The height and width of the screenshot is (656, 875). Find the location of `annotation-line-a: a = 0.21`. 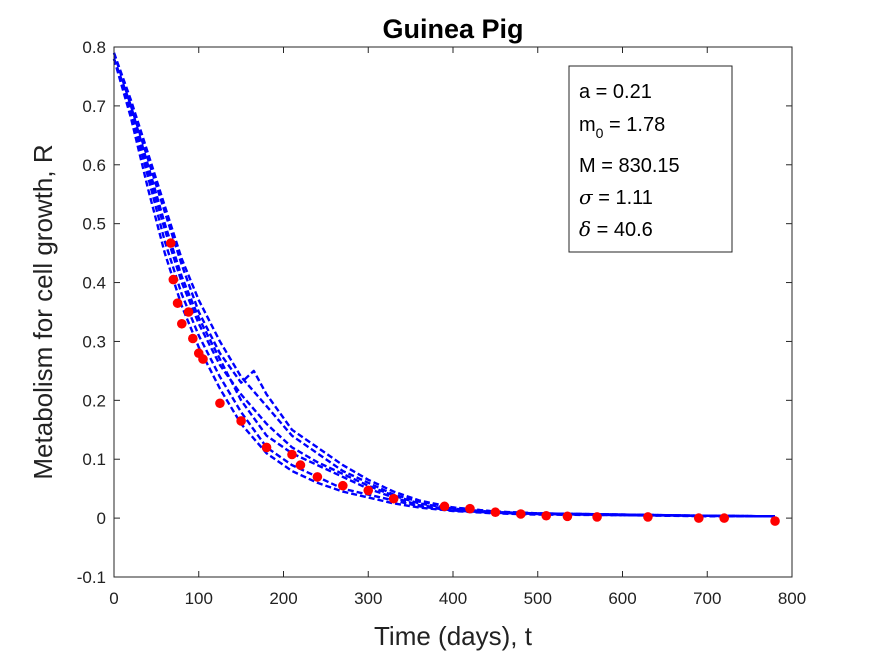

annotation-line-a: a = 0.21 is located at coordinates (615, 92).